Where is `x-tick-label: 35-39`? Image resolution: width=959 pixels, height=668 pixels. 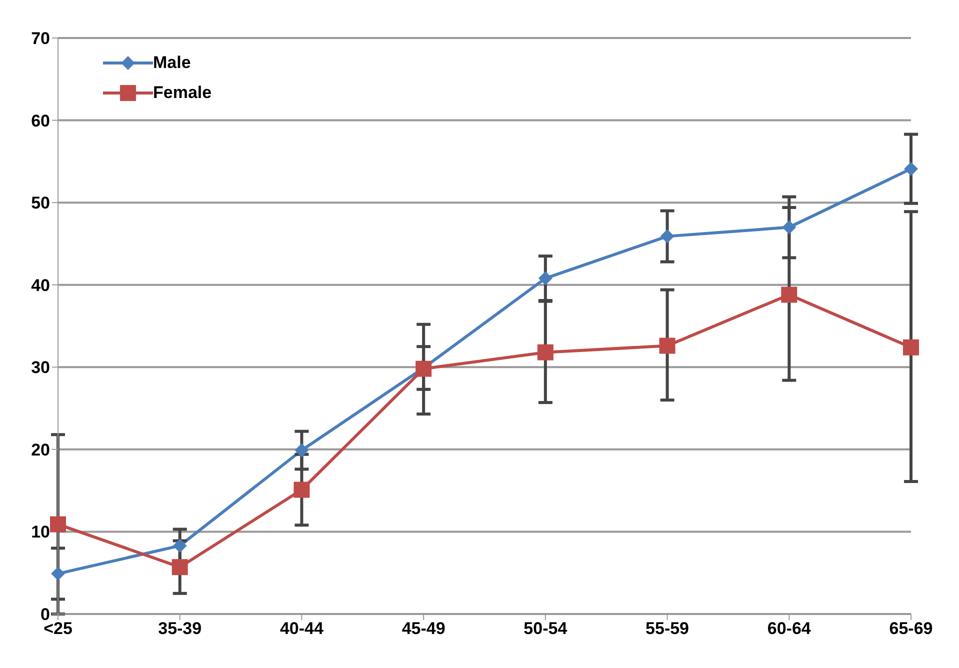
x-tick-label: 35-39 is located at coordinates (180, 628).